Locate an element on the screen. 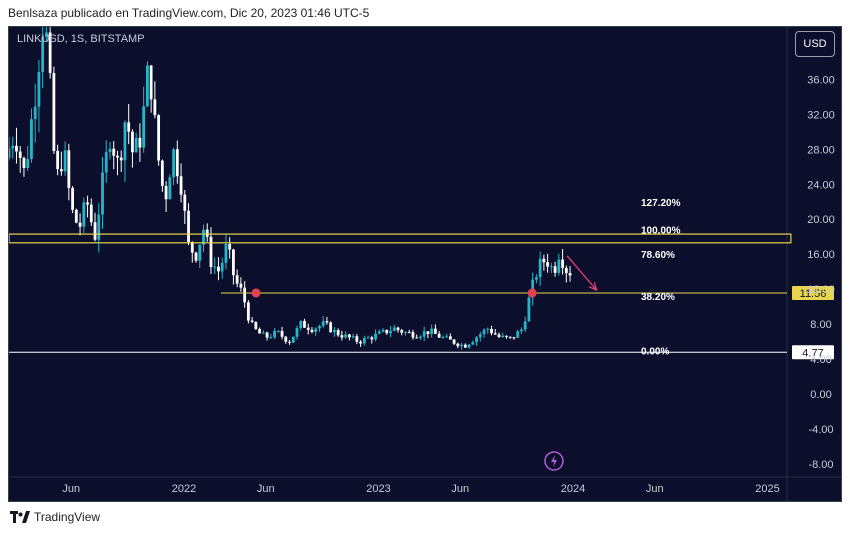 The width and height of the screenshot is (850, 533). x-tick-label: 2024 is located at coordinates (573, 489).